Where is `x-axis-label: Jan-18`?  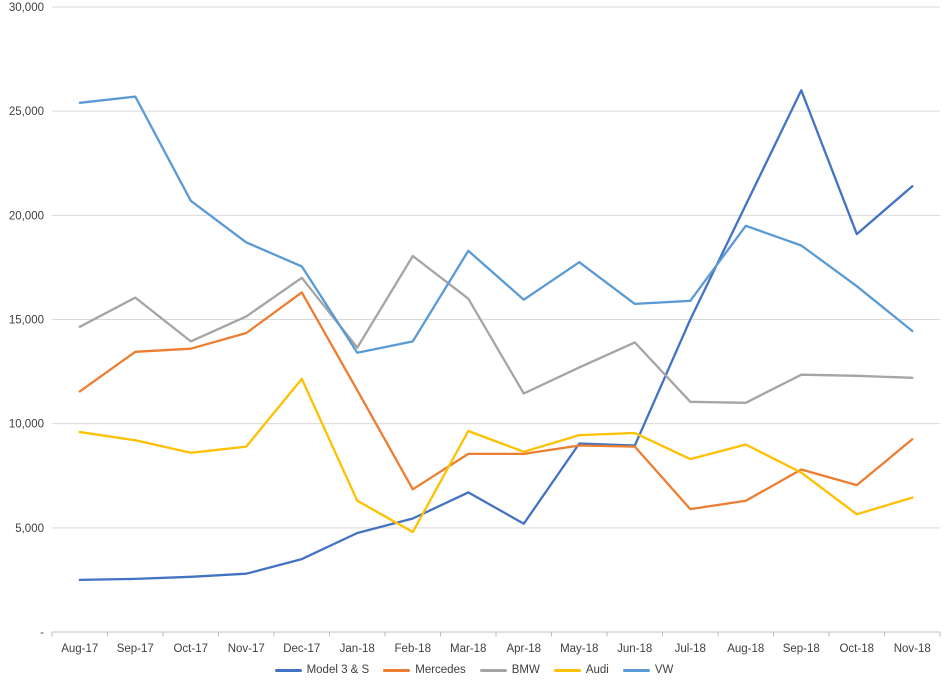 x-axis-label: Jan-18 is located at coordinates (357, 649).